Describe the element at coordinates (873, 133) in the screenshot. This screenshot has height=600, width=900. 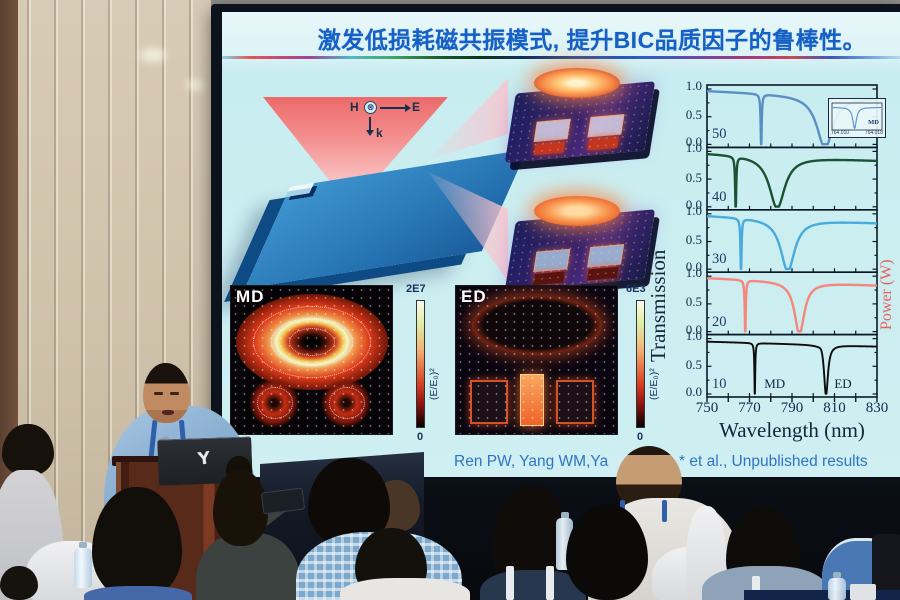
I see `inset-x-max: 764.018` at that location.